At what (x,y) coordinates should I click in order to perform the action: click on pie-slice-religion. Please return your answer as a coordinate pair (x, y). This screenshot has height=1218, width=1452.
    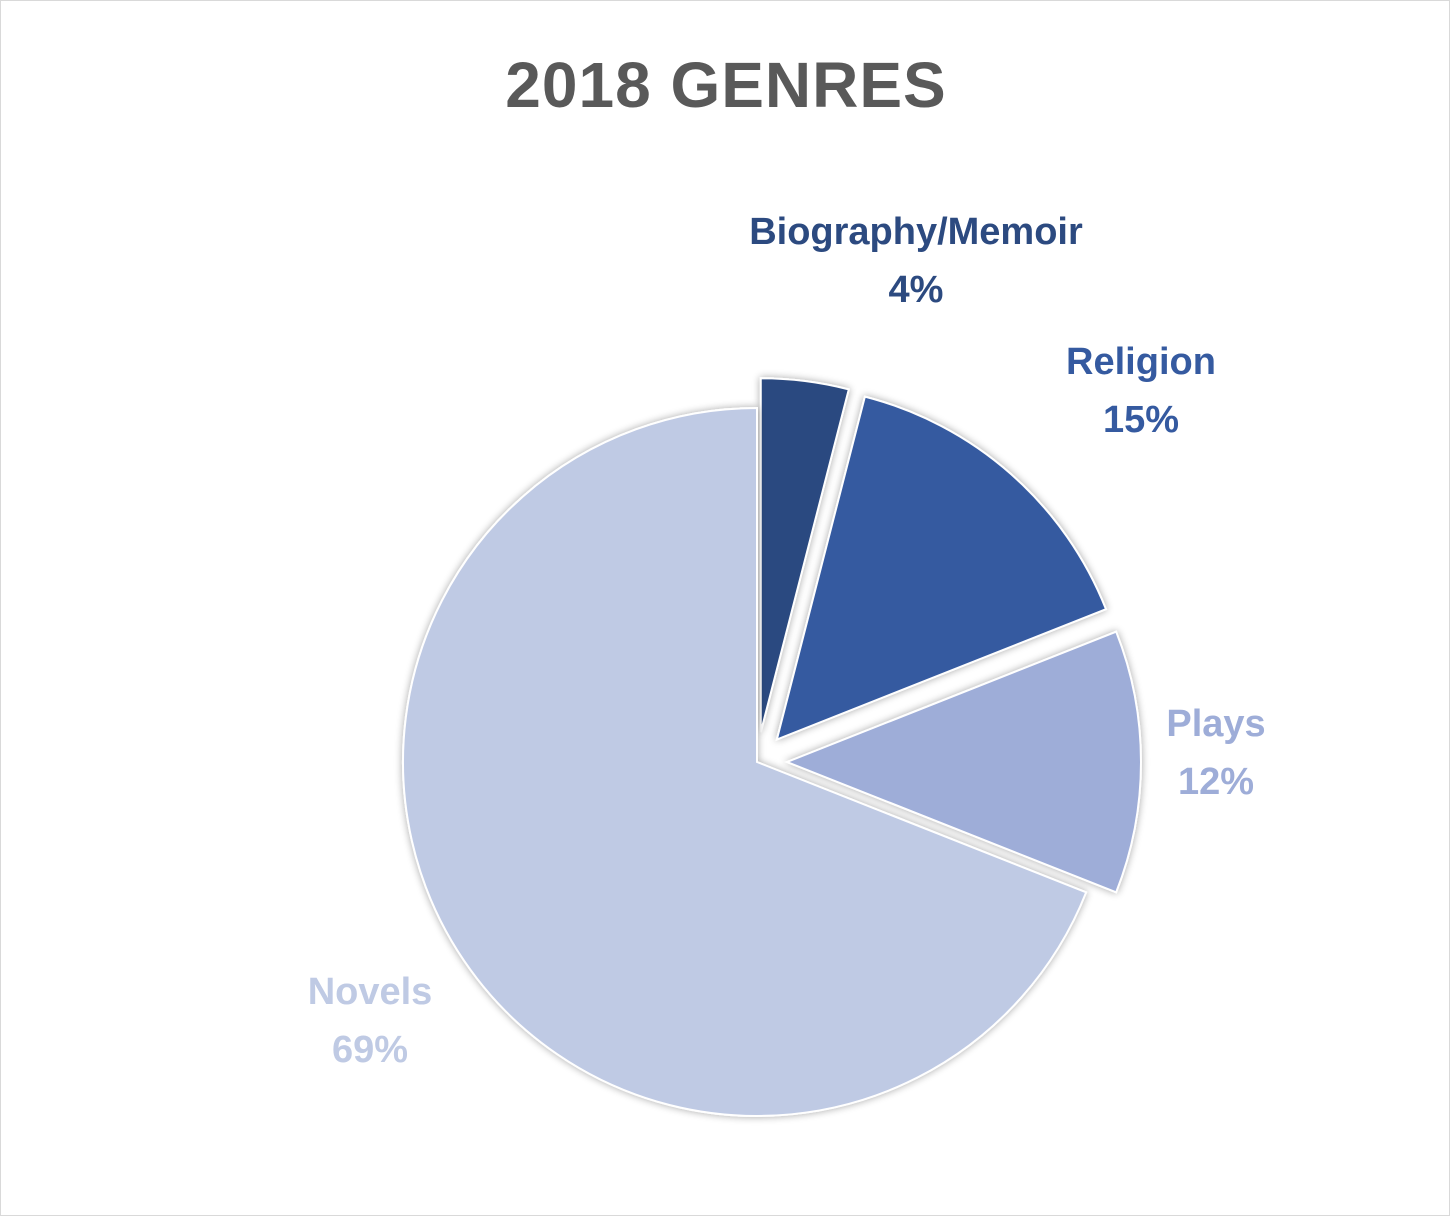
    Looking at the image, I should click on (941, 568).